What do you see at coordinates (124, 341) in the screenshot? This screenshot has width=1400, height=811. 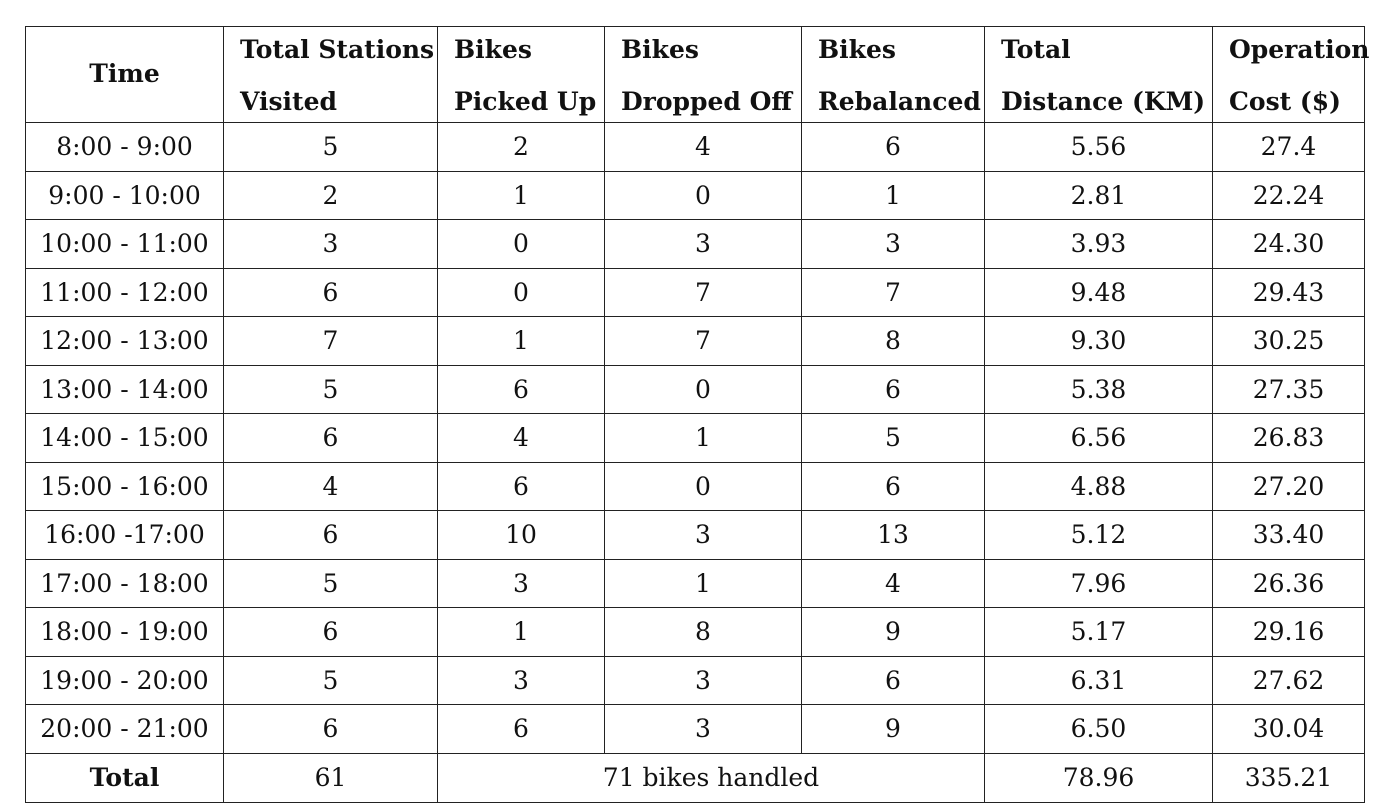 I see `cell-time: 12:00 - 13:00` at bounding box center [124, 341].